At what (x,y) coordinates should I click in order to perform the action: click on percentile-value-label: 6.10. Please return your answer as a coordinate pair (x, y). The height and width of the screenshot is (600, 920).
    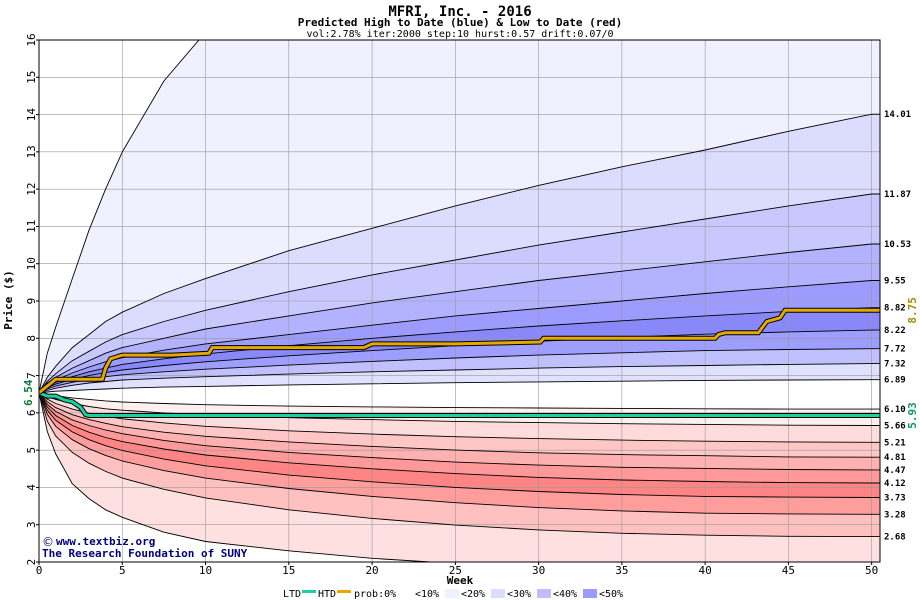
    Looking at the image, I should click on (895, 410).